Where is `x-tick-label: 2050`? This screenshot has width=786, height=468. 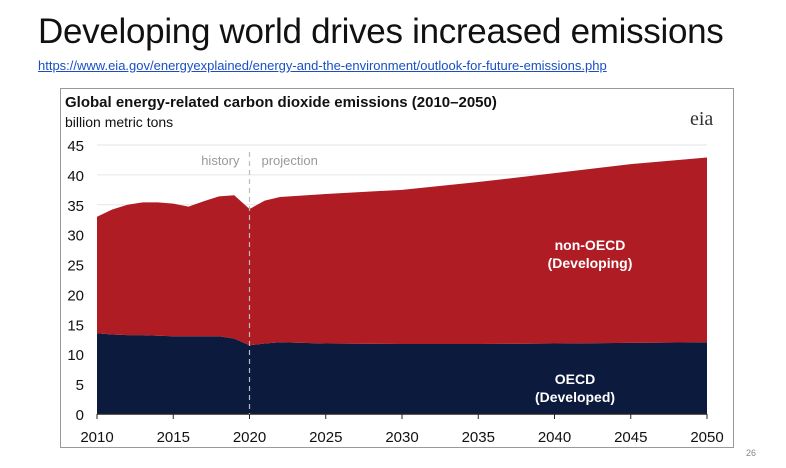 x-tick-label: 2050 is located at coordinates (706, 437).